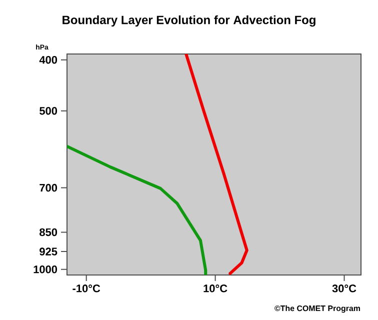  What do you see at coordinates (344, 288) in the screenshot?
I see `x-tick-label: 30°C` at bounding box center [344, 288].